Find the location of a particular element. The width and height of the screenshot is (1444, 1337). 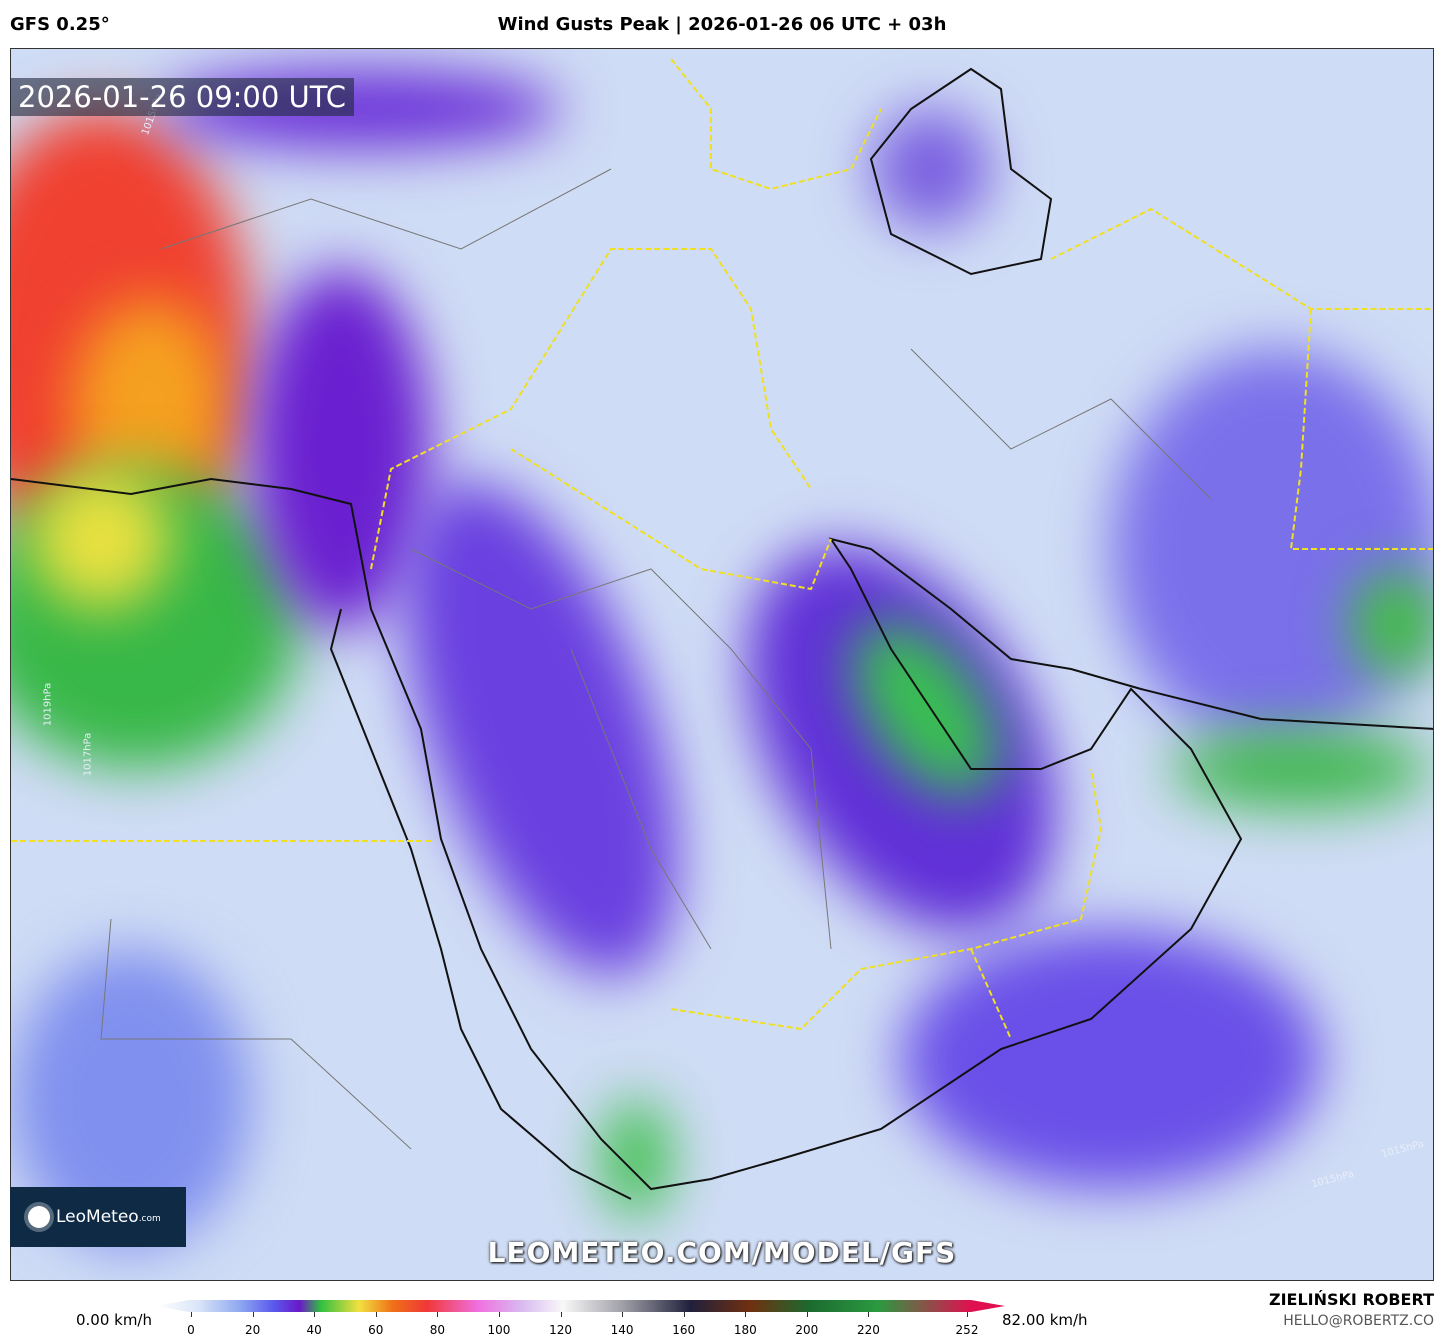

isobar-label: 1017hPa is located at coordinates (88, 754).